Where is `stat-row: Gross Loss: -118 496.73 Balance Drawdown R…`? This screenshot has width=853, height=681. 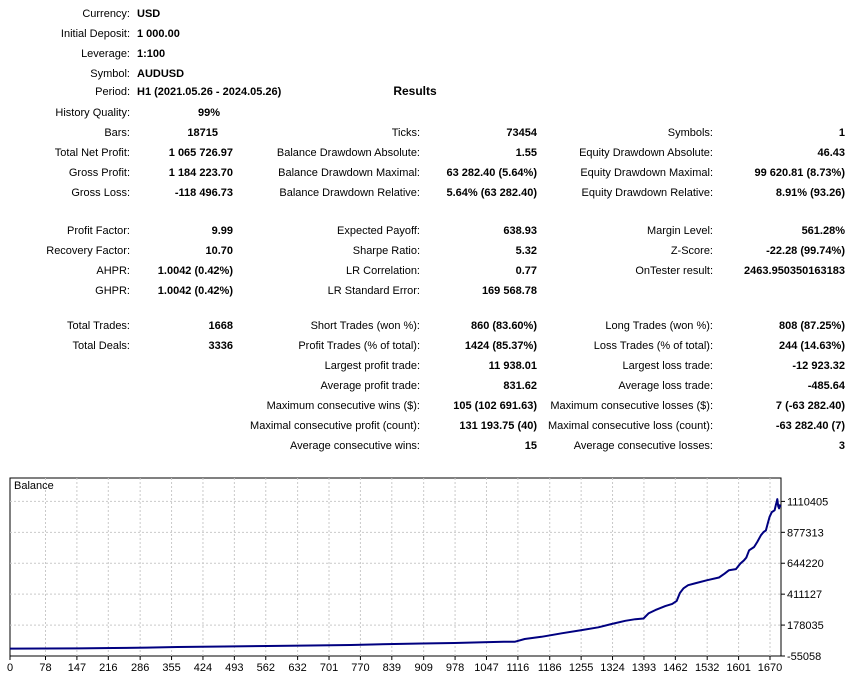 stat-row: Gross Loss: -118 496.73 Balance Drawdown R… is located at coordinates (426, 194).